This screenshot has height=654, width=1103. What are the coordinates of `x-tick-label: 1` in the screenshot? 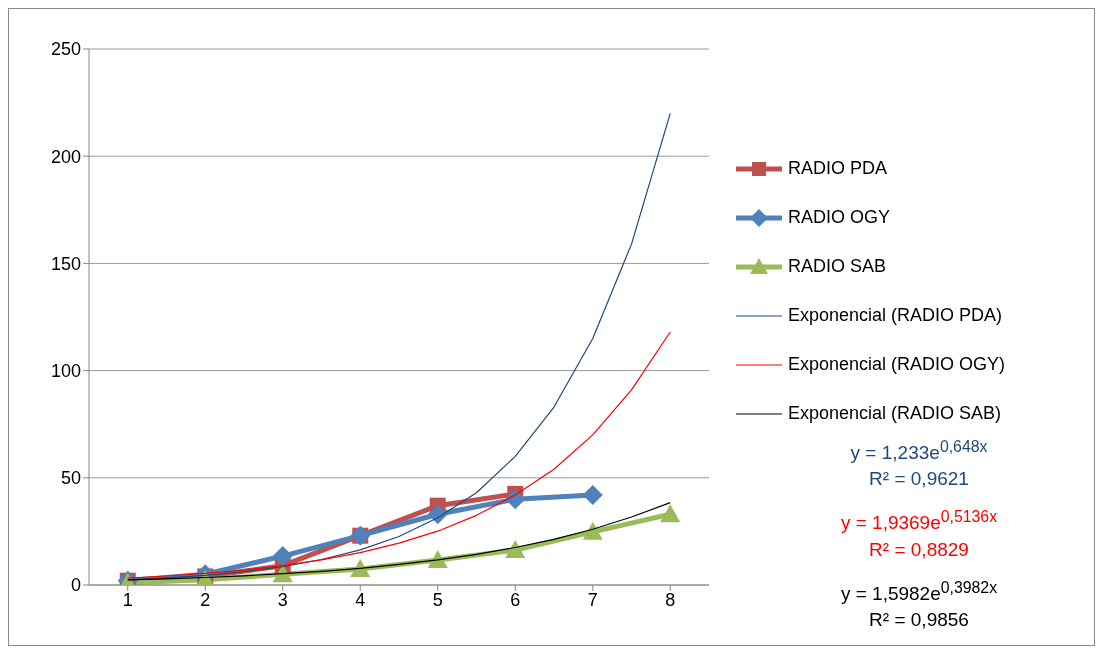 It's located at (127, 599).